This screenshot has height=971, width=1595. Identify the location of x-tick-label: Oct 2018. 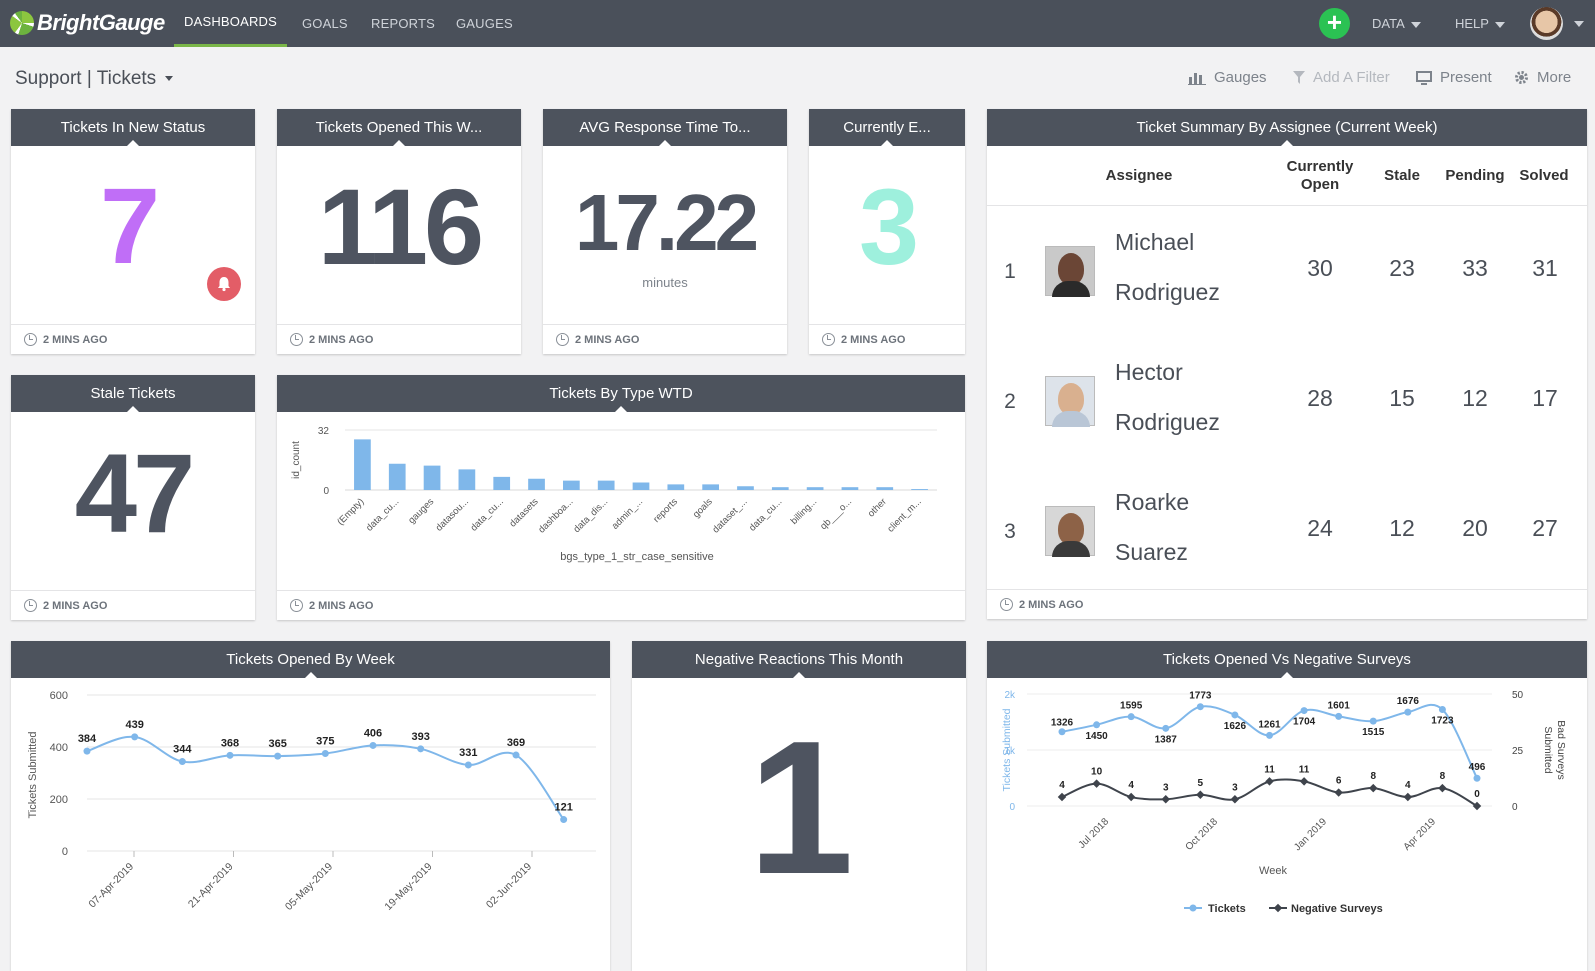
(1202, 834).